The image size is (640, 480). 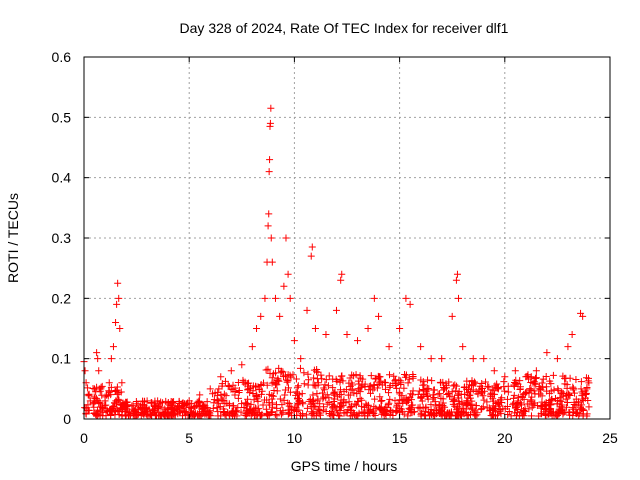 What do you see at coordinates (84, 438) in the screenshot?
I see `x-tick-label: 0` at bounding box center [84, 438].